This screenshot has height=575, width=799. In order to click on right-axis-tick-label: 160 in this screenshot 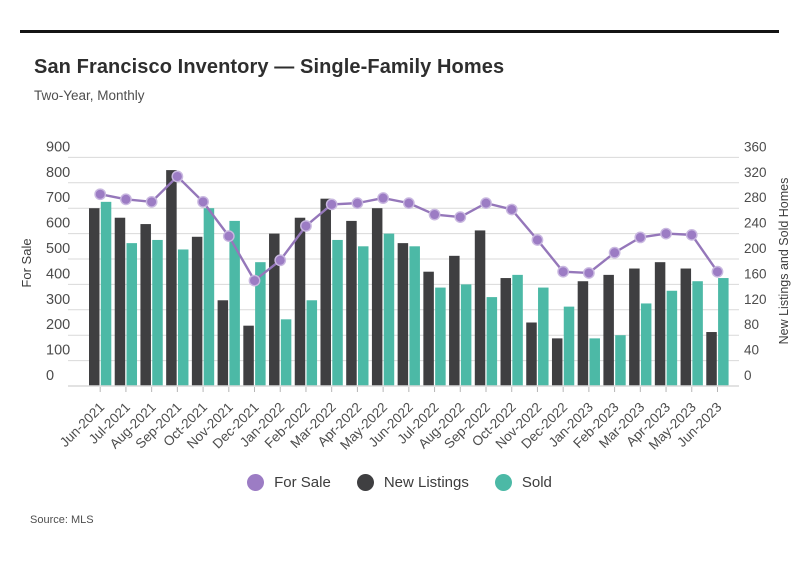, I will do `click(755, 273)`.